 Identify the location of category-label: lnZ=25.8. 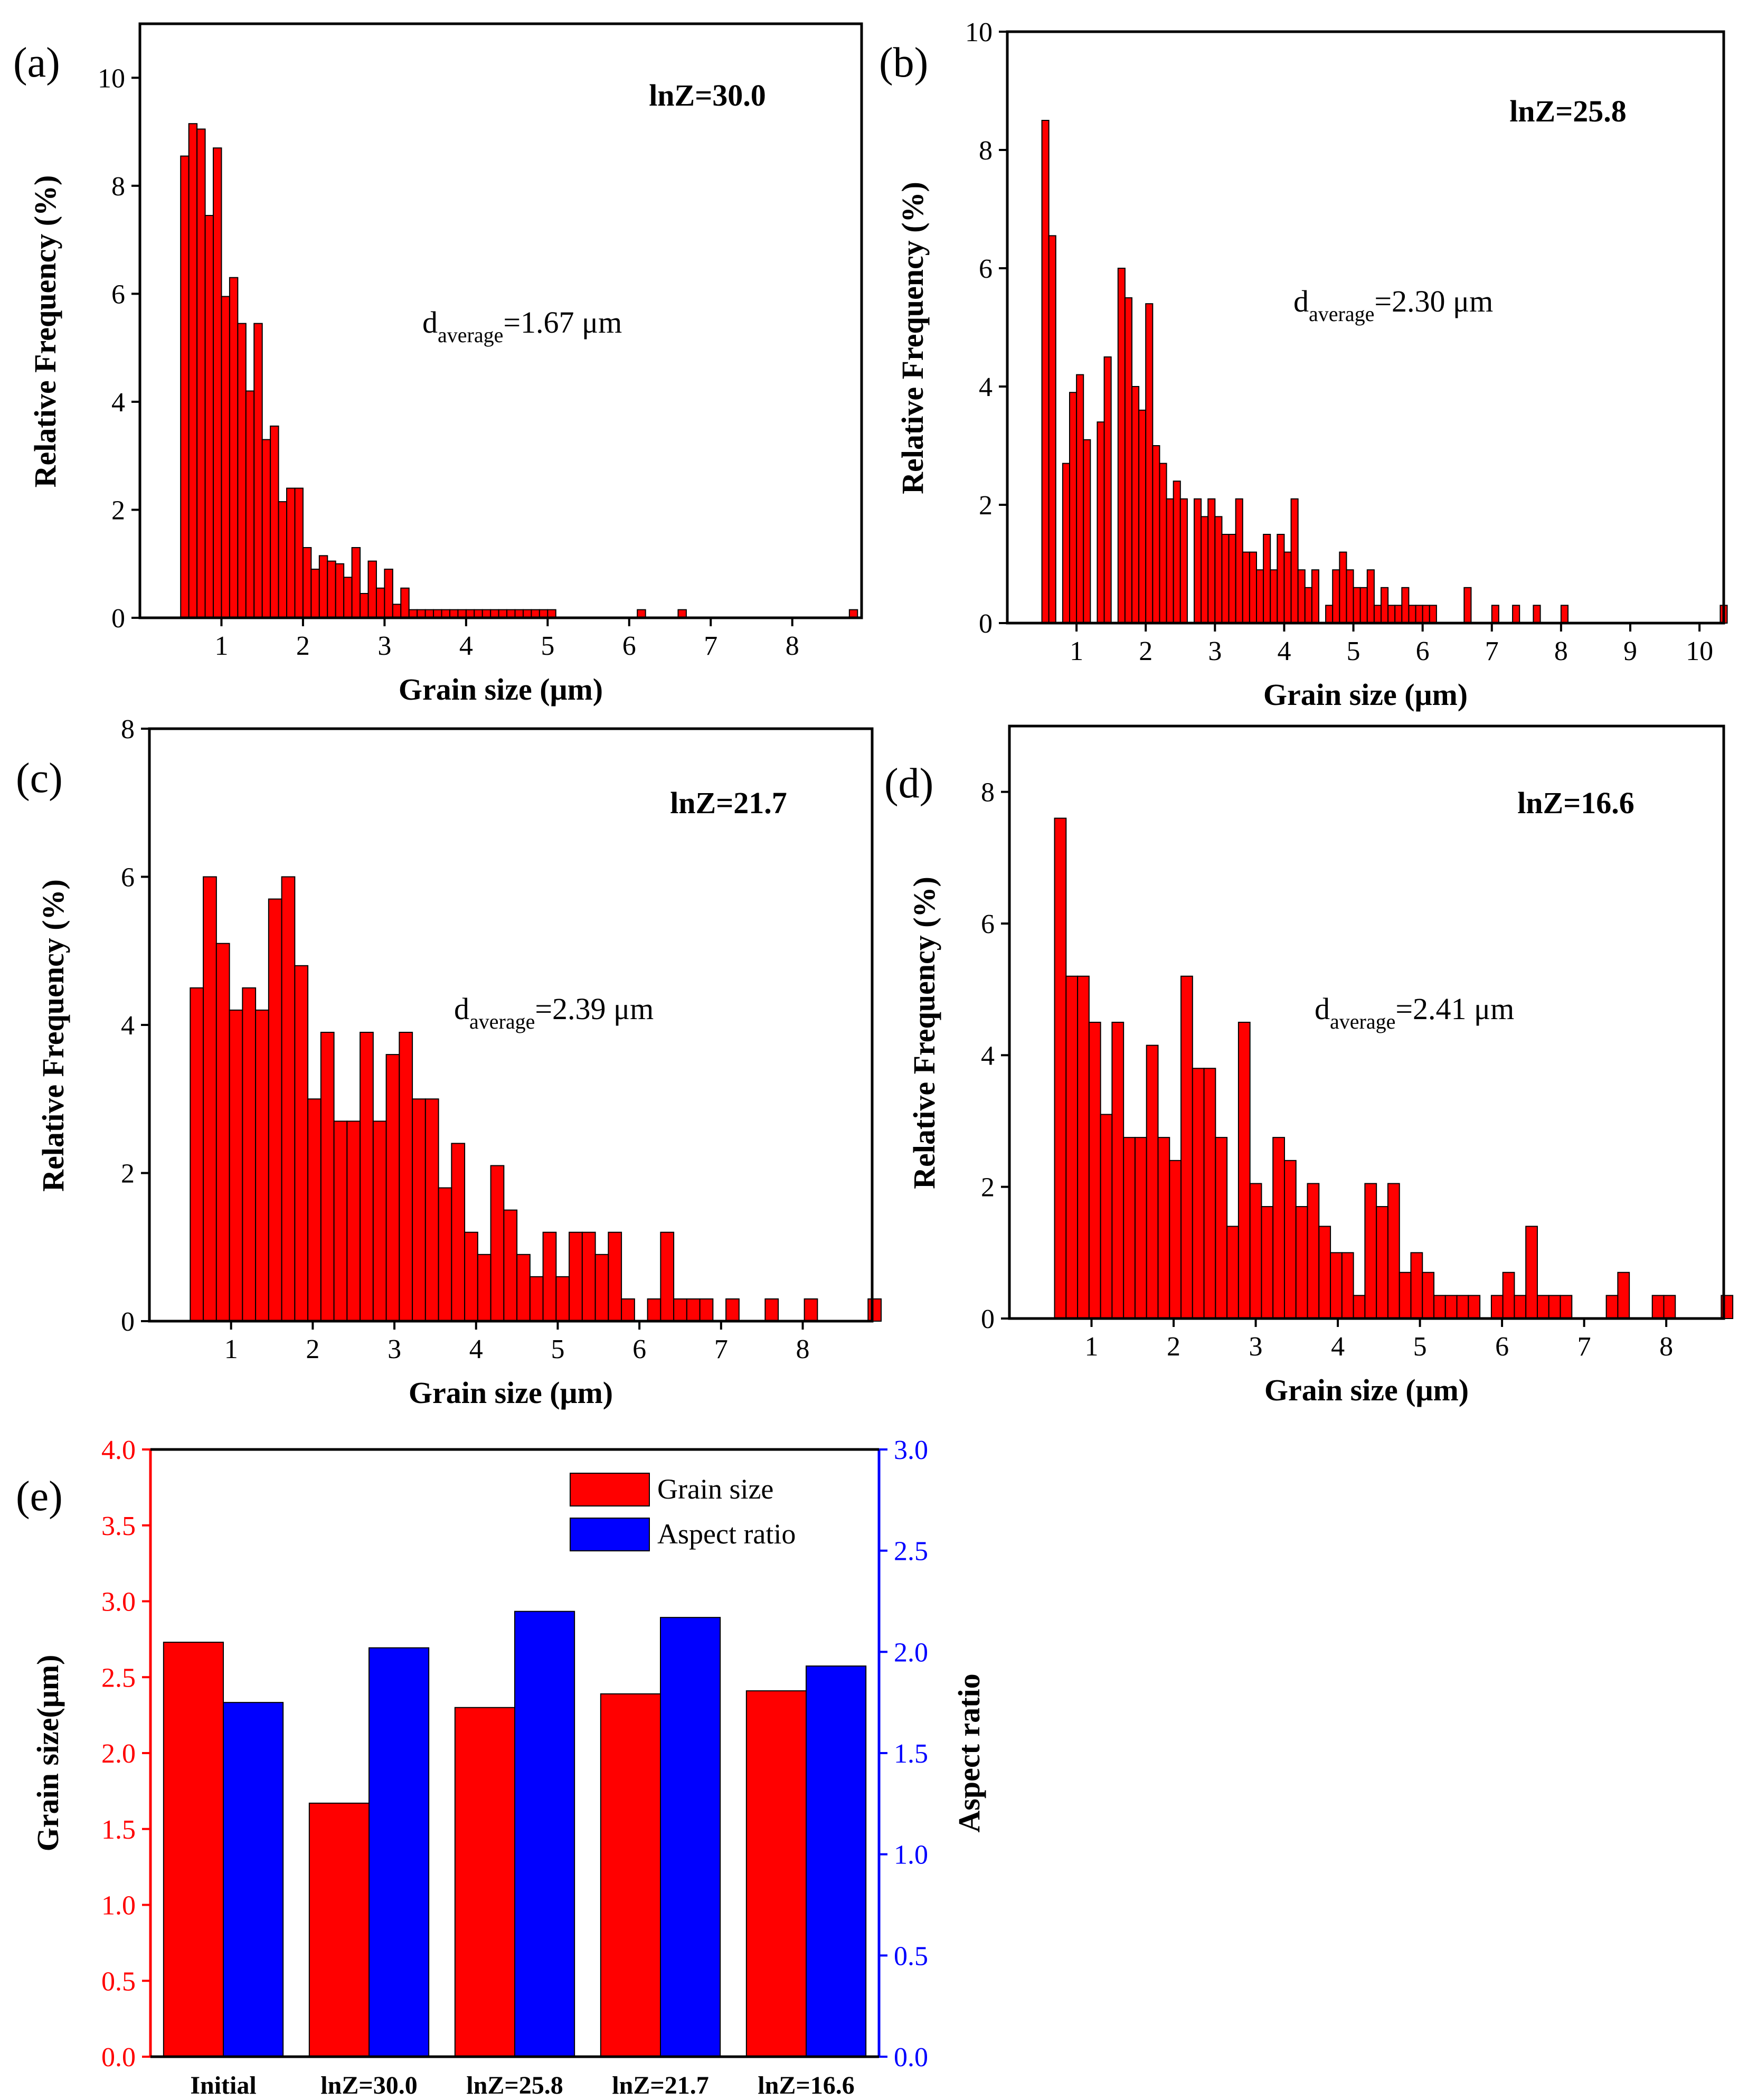
(515, 2085).